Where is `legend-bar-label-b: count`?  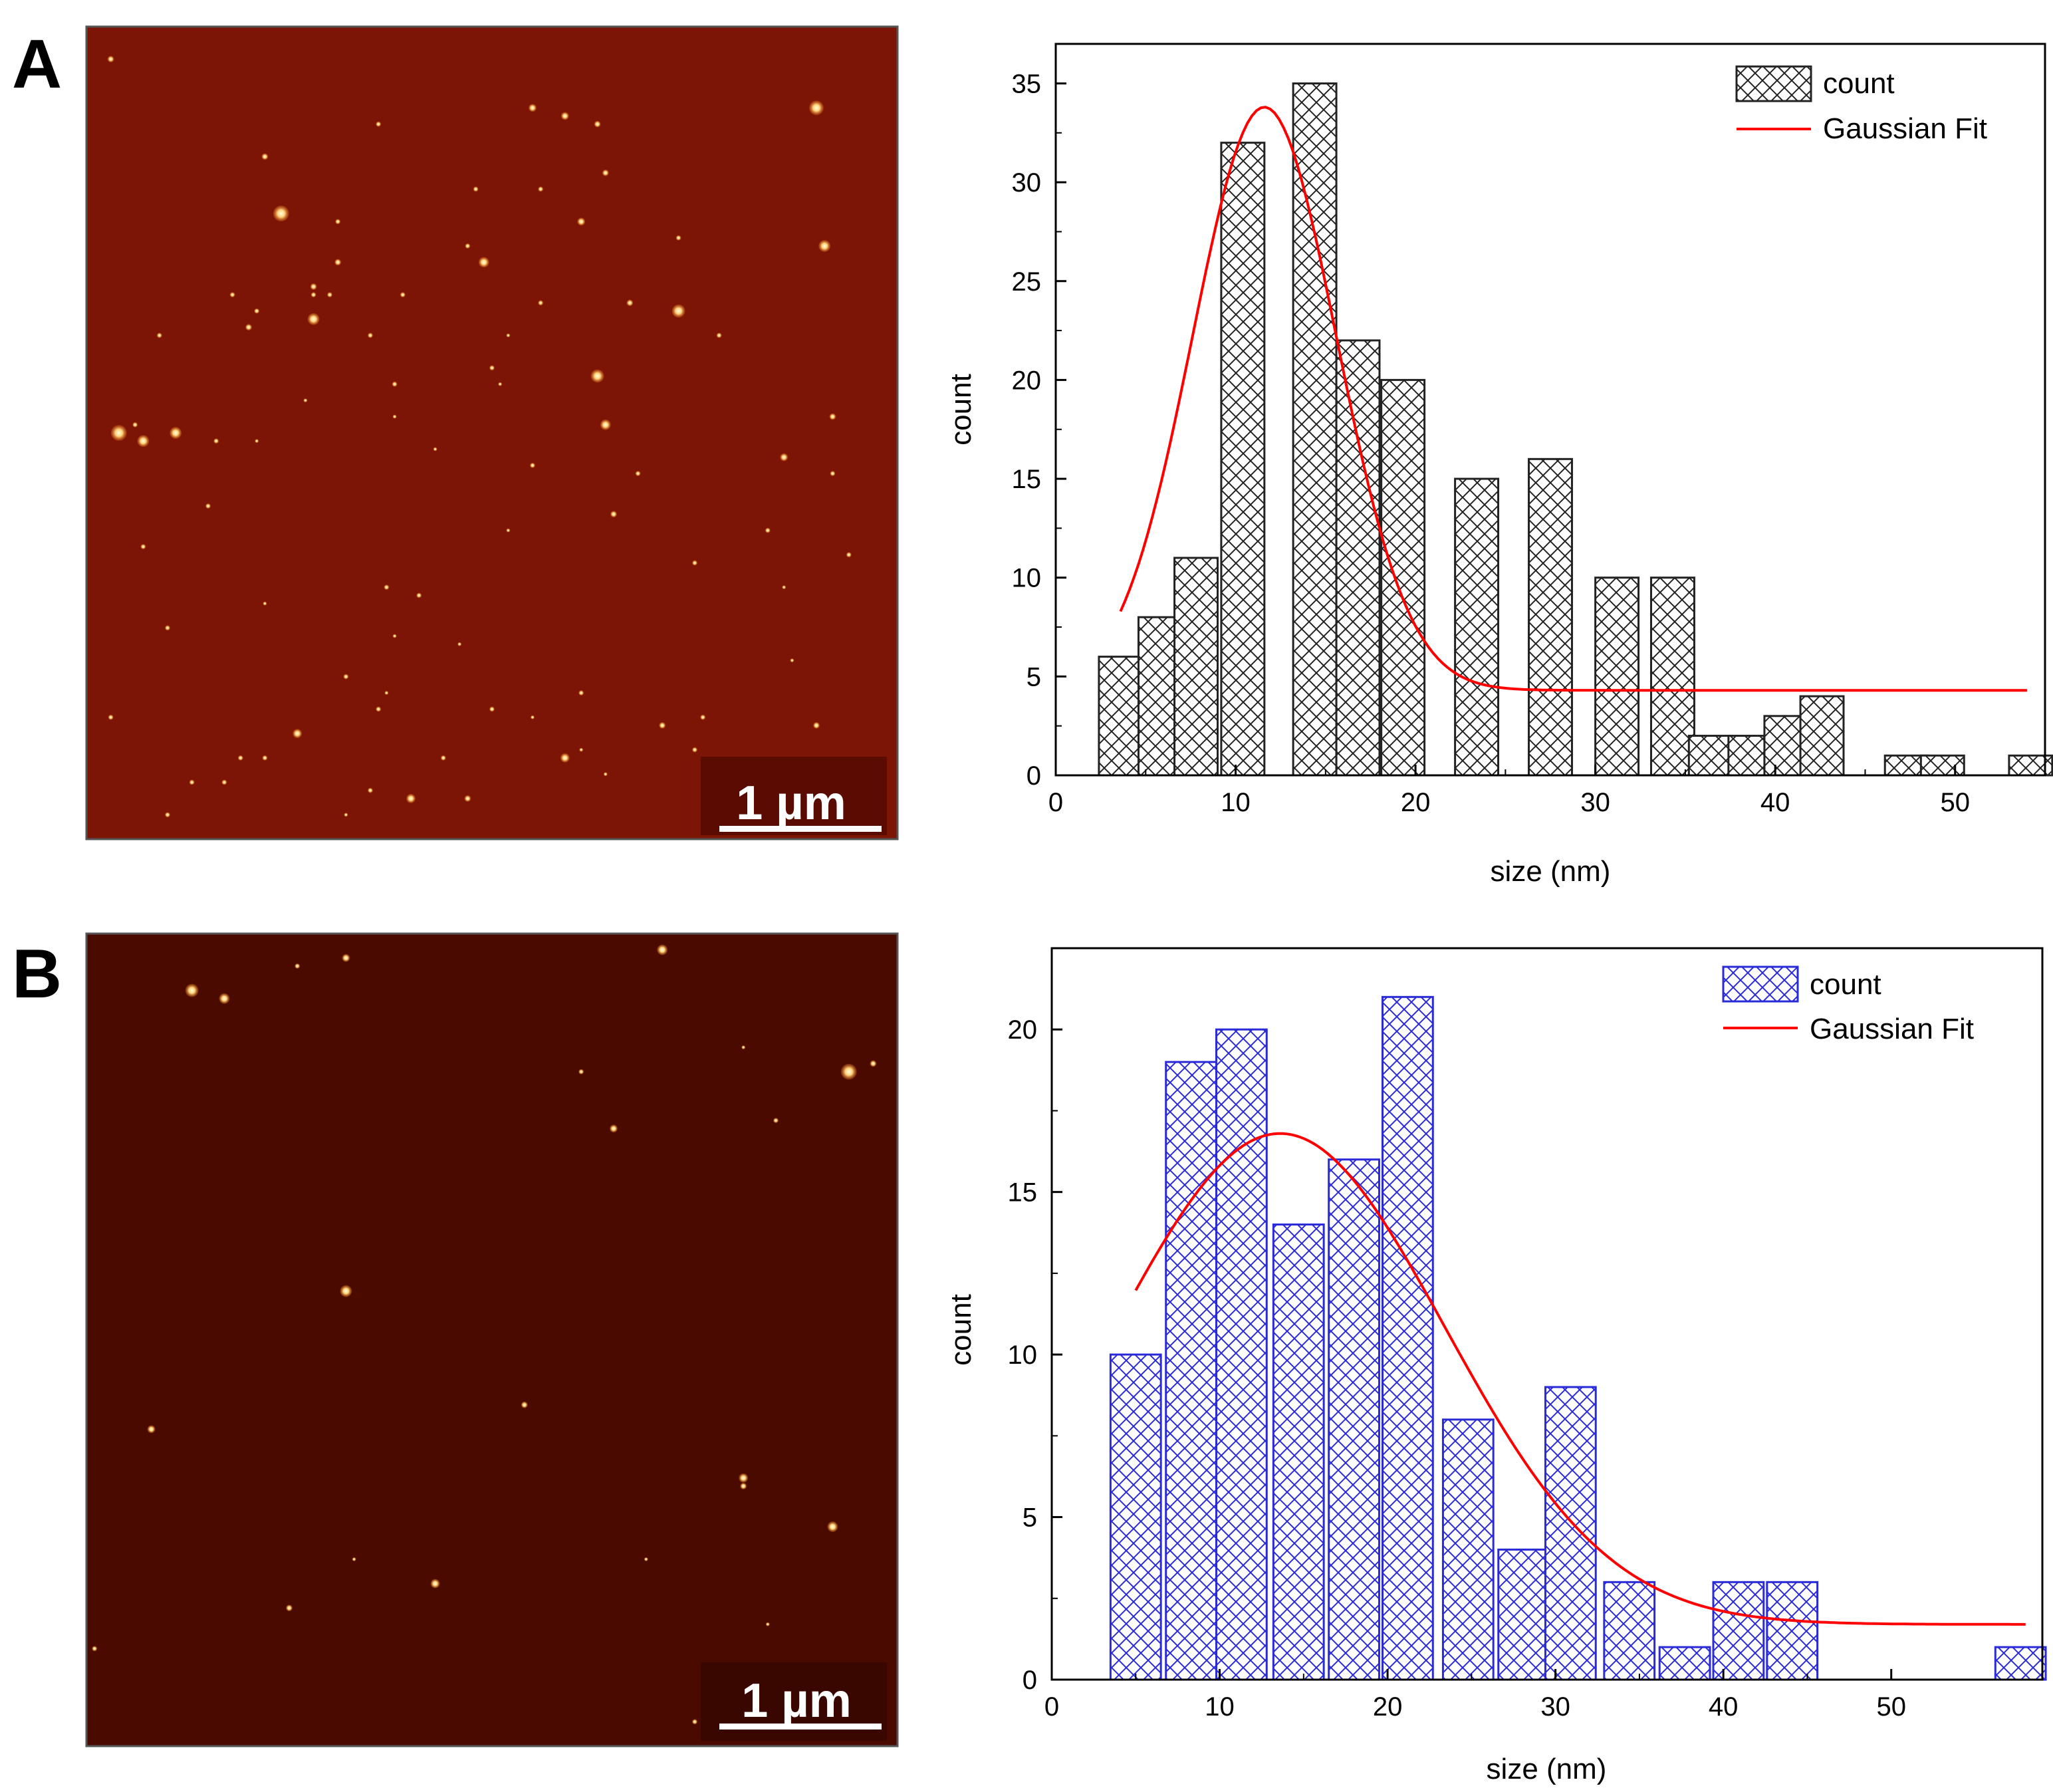 legend-bar-label-b: count is located at coordinates (1845, 984).